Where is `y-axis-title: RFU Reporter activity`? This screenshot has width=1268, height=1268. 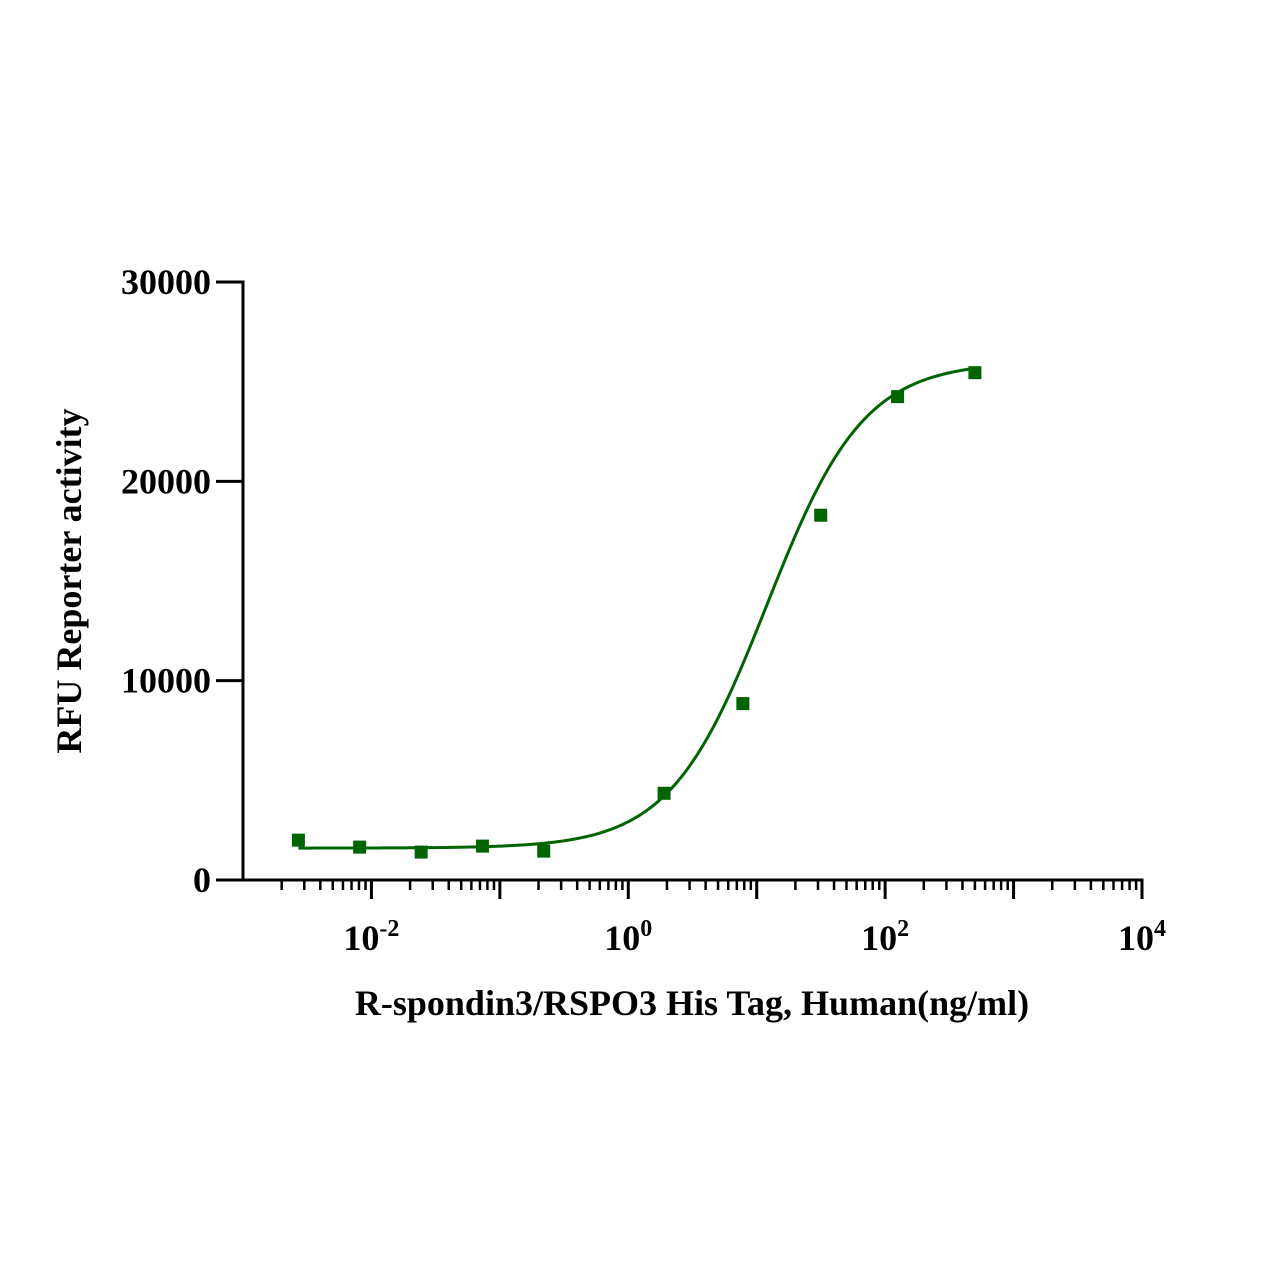
y-axis-title: RFU Reporter activity is located at coordinates (69, 580).